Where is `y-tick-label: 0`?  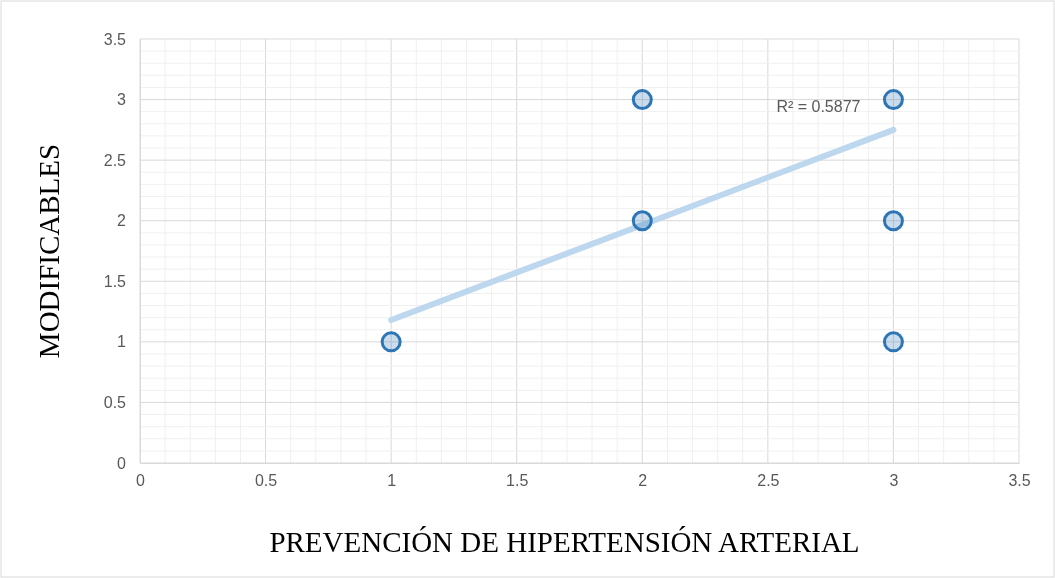
y-tick-label: 0 is located at coordinates (122, 463).